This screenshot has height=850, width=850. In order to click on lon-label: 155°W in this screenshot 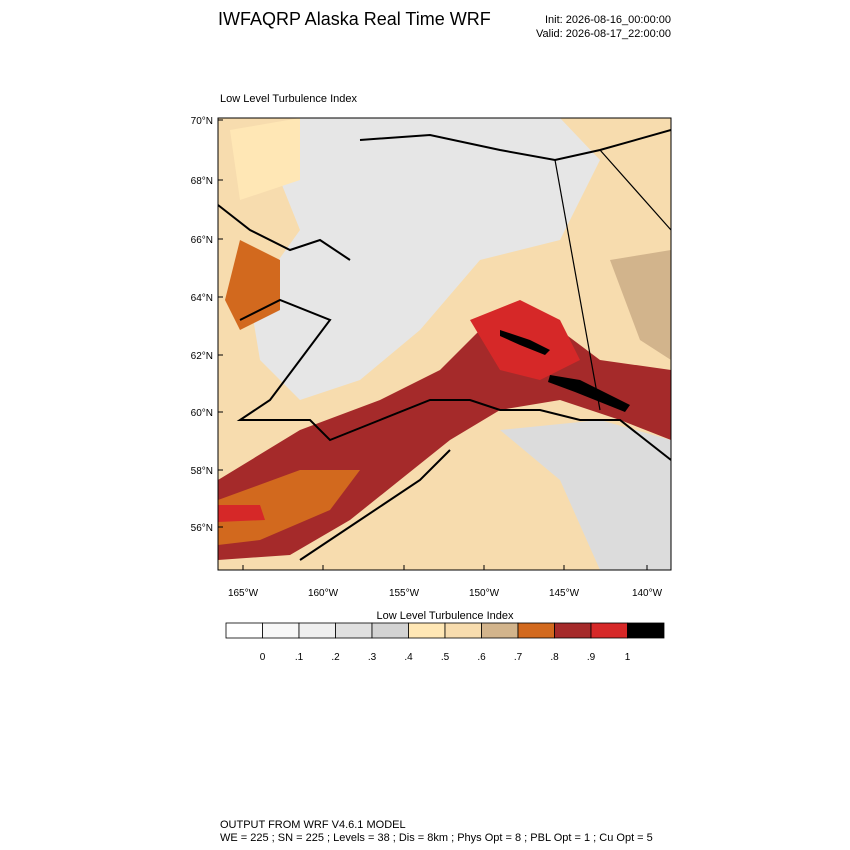, I will do `click(404, 593)`.